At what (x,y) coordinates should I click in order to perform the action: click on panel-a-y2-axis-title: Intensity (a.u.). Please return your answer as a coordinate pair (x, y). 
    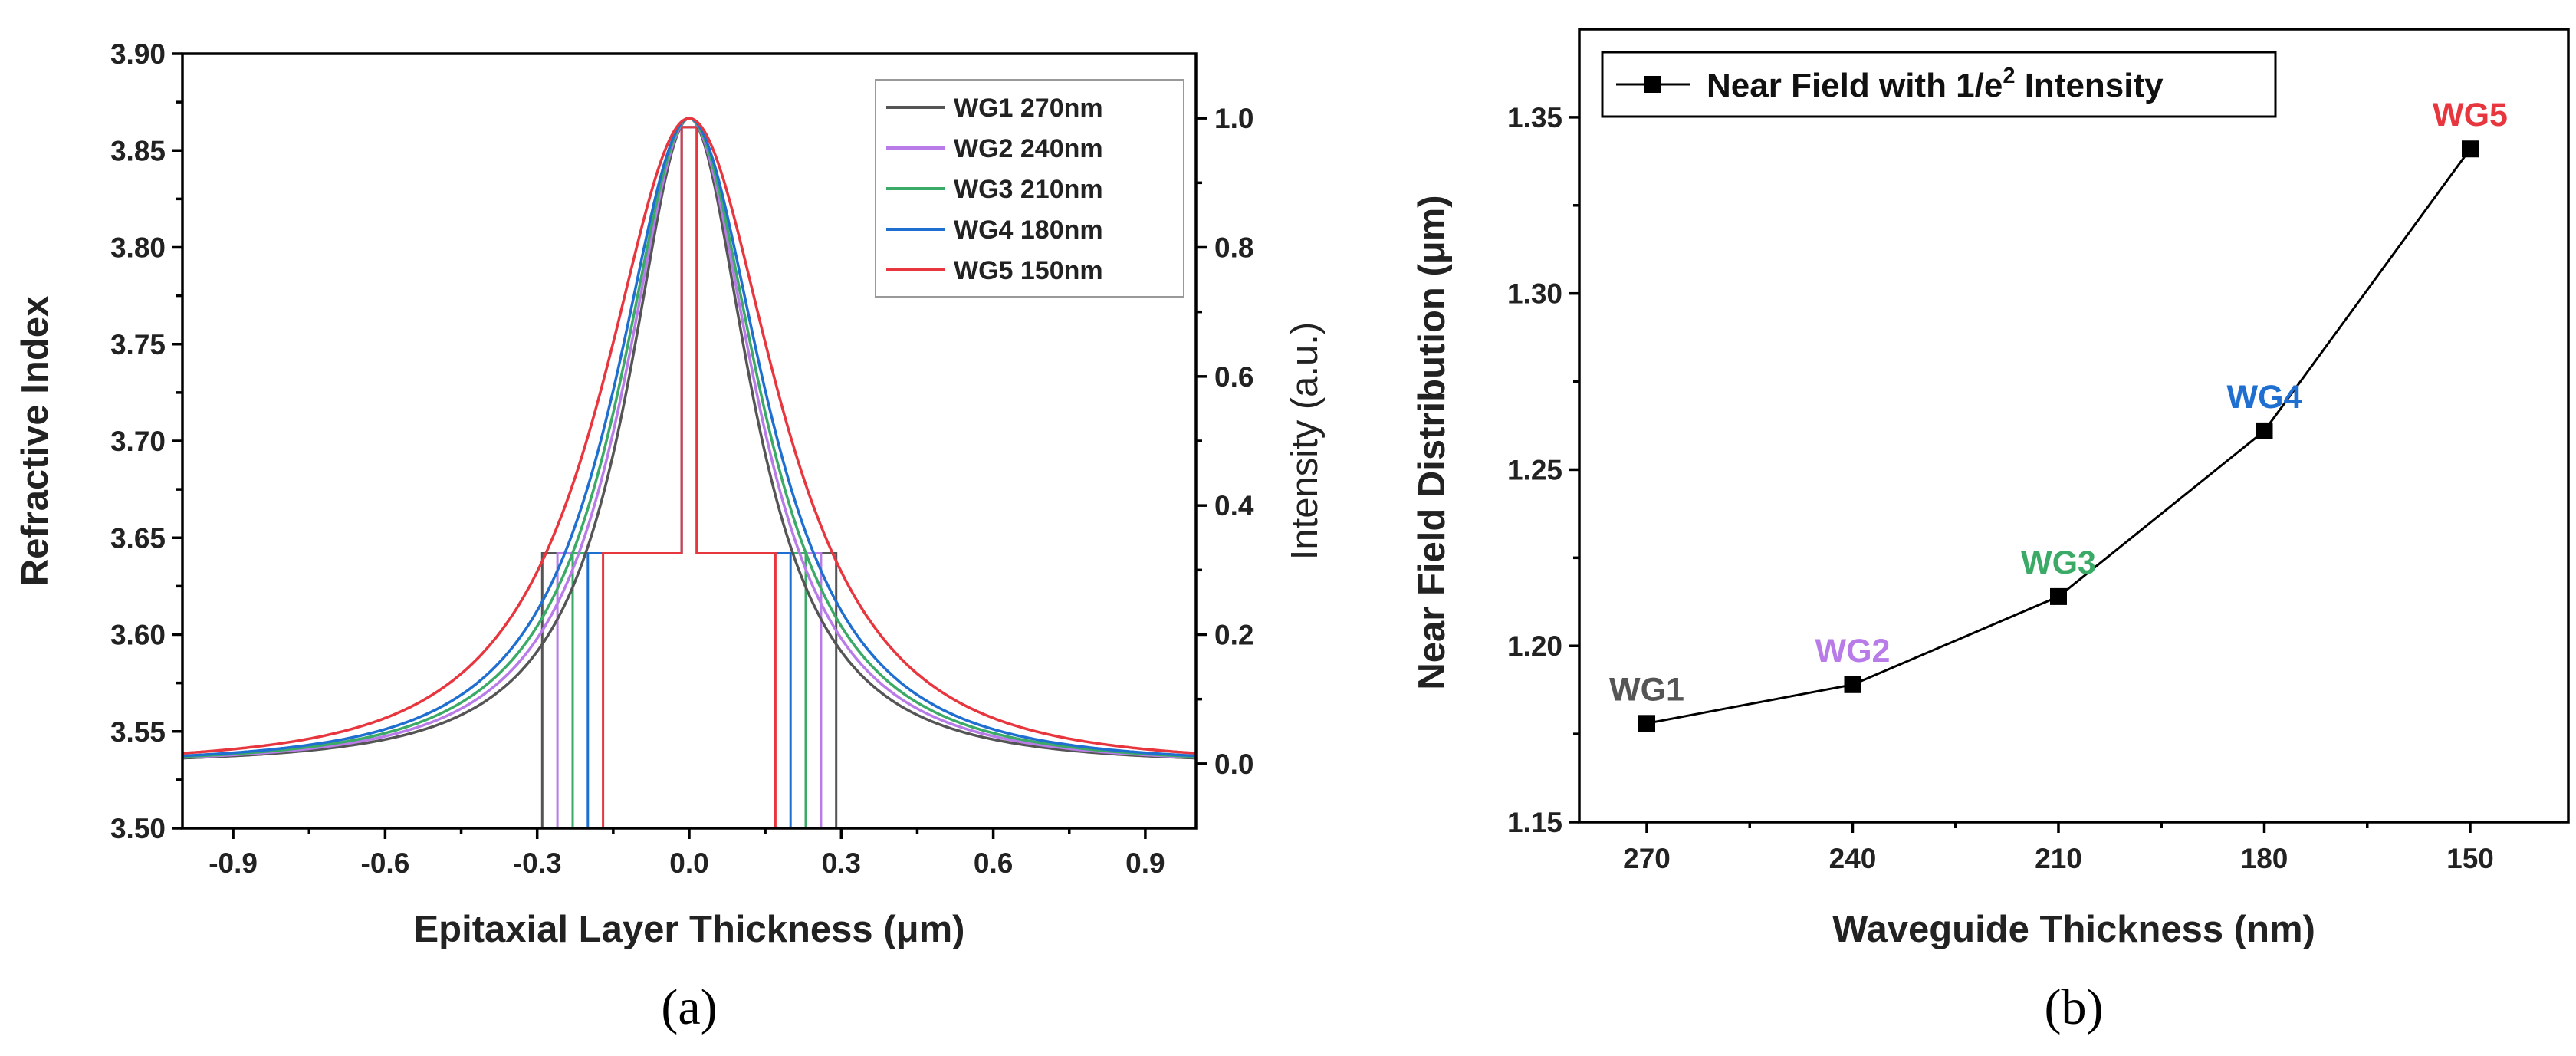
    Looking at the image, I should click on (1305, 441).